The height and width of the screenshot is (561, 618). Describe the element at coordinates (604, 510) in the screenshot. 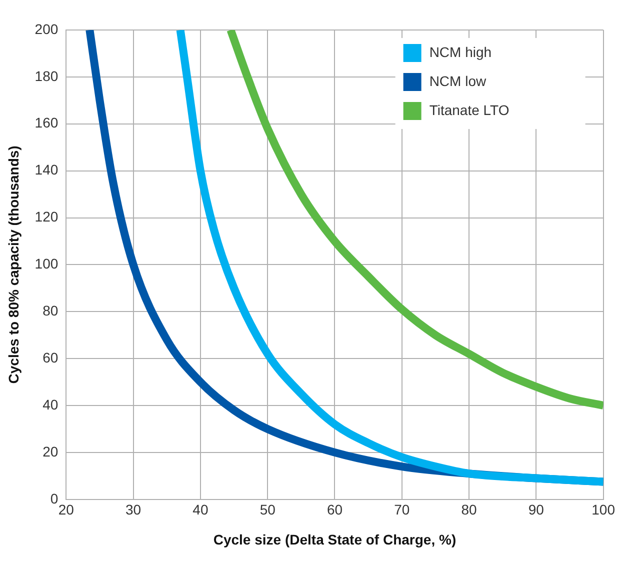

I see `x-tick-label: 100` at that location.